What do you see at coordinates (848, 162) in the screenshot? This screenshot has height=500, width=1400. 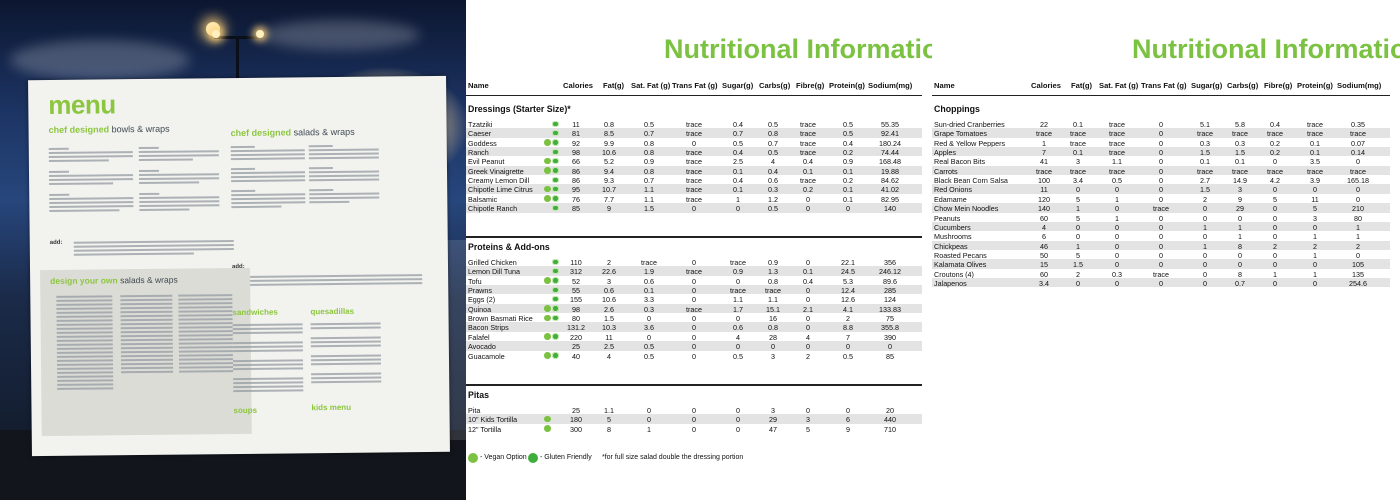 I see `row-value: 0.9` at bounding box center [848, 162].